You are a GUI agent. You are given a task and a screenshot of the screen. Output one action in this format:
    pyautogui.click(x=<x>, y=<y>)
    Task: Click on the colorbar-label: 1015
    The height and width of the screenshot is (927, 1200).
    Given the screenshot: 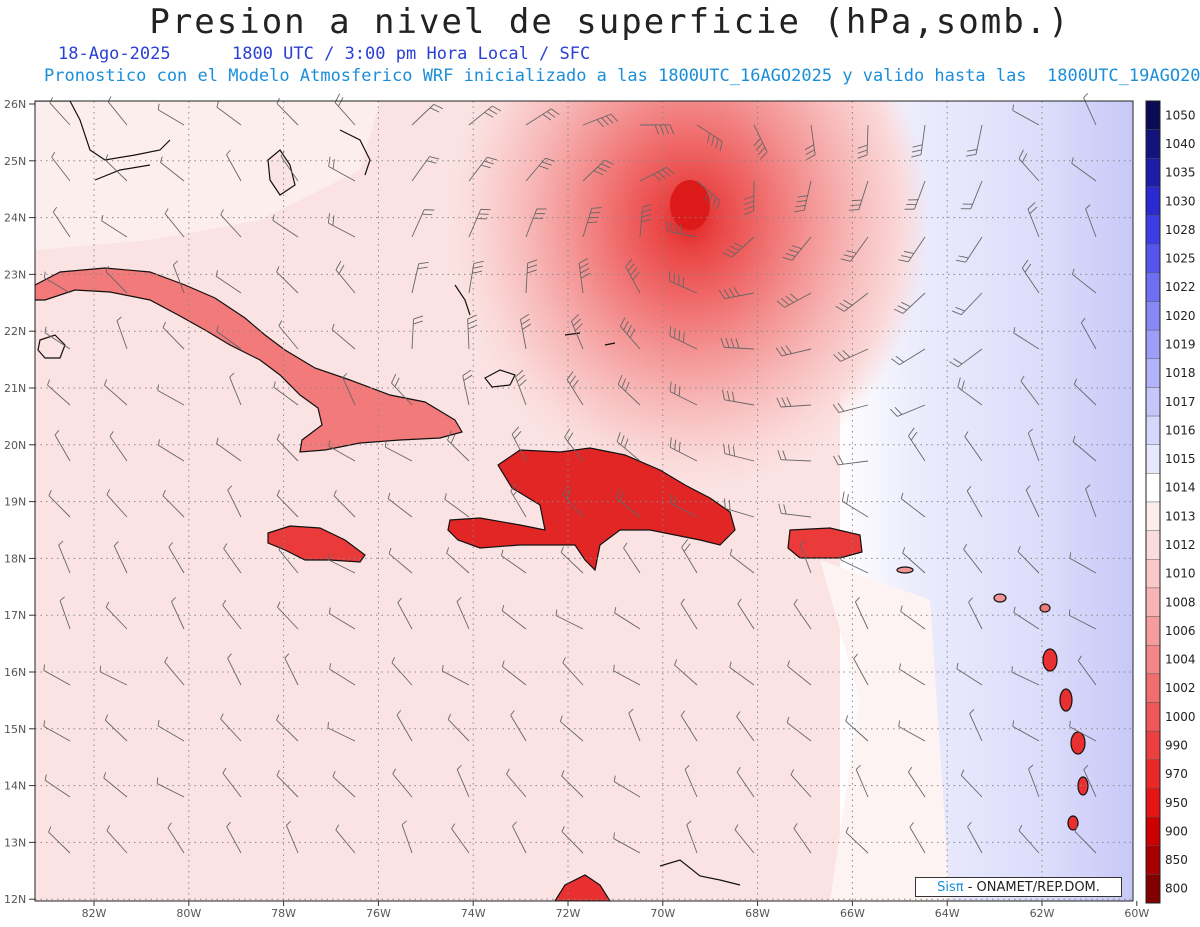 What is the action you would take?
    pyautogui.click(x=1180, y=459)
    